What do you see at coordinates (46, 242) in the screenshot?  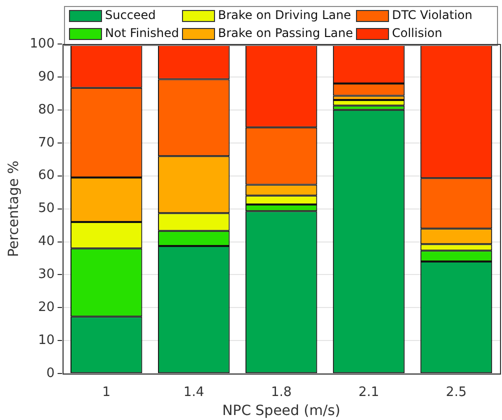 I see `y-tick-label: 40` at bounding box center [46, 242].